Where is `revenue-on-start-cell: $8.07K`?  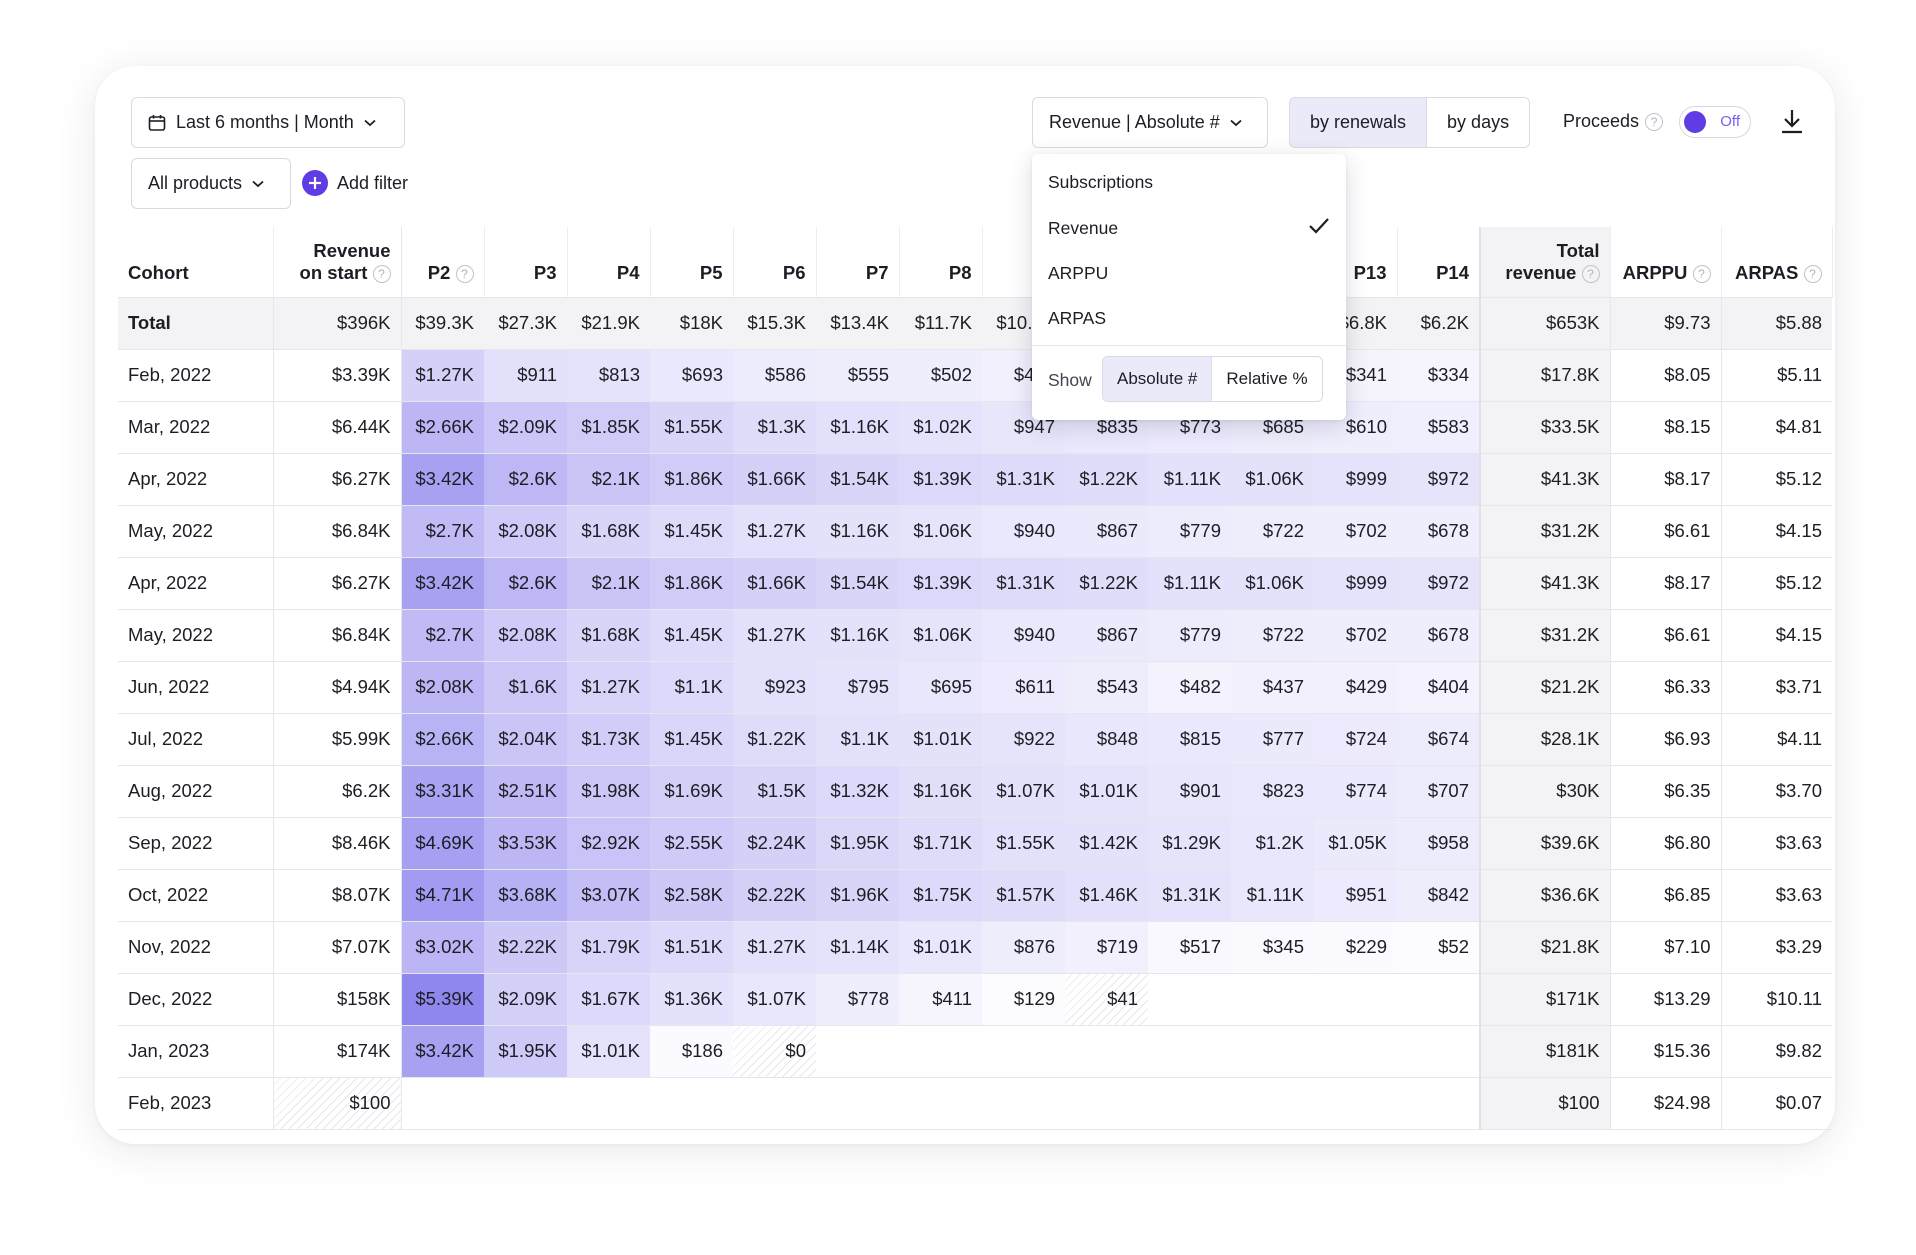
revenue-on-start-cell: $8.07K is located at coordinates (337, 895).